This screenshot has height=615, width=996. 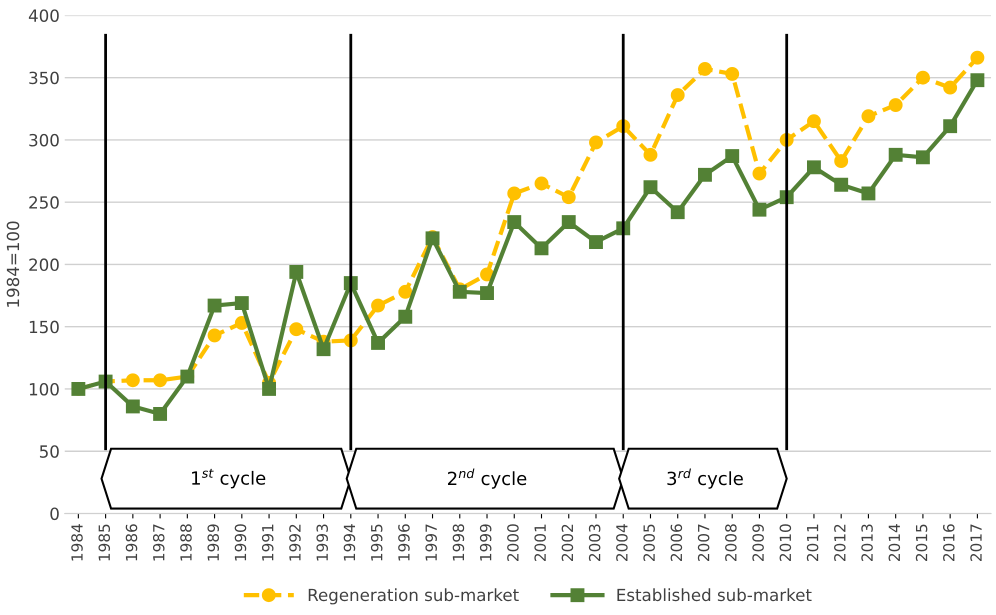 What do you see at coordinates (268, 542) in the screenshot?
I see `x-tick-label: 1991` at bounding box center [268, 542].